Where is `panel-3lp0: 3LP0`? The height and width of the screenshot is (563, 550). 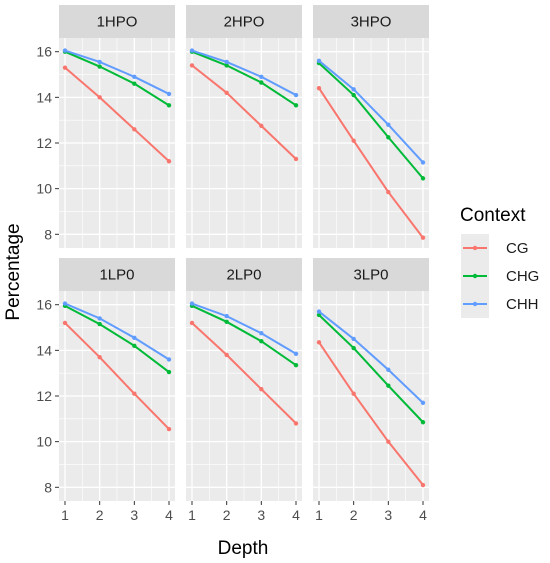
panel-3lp0: 3LP0 is located at coordinates (371, 379).